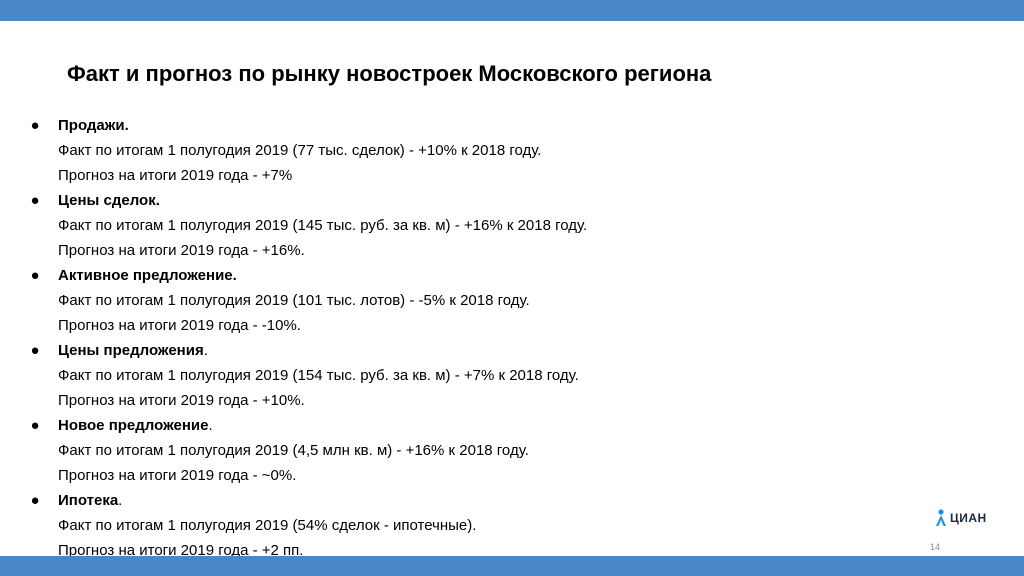 This screenshot has width=1024, height=576. What do you see at coordinates (512, 10) in the screenshot?
I see `top-accent-bar` at bounding box center [512, 10].